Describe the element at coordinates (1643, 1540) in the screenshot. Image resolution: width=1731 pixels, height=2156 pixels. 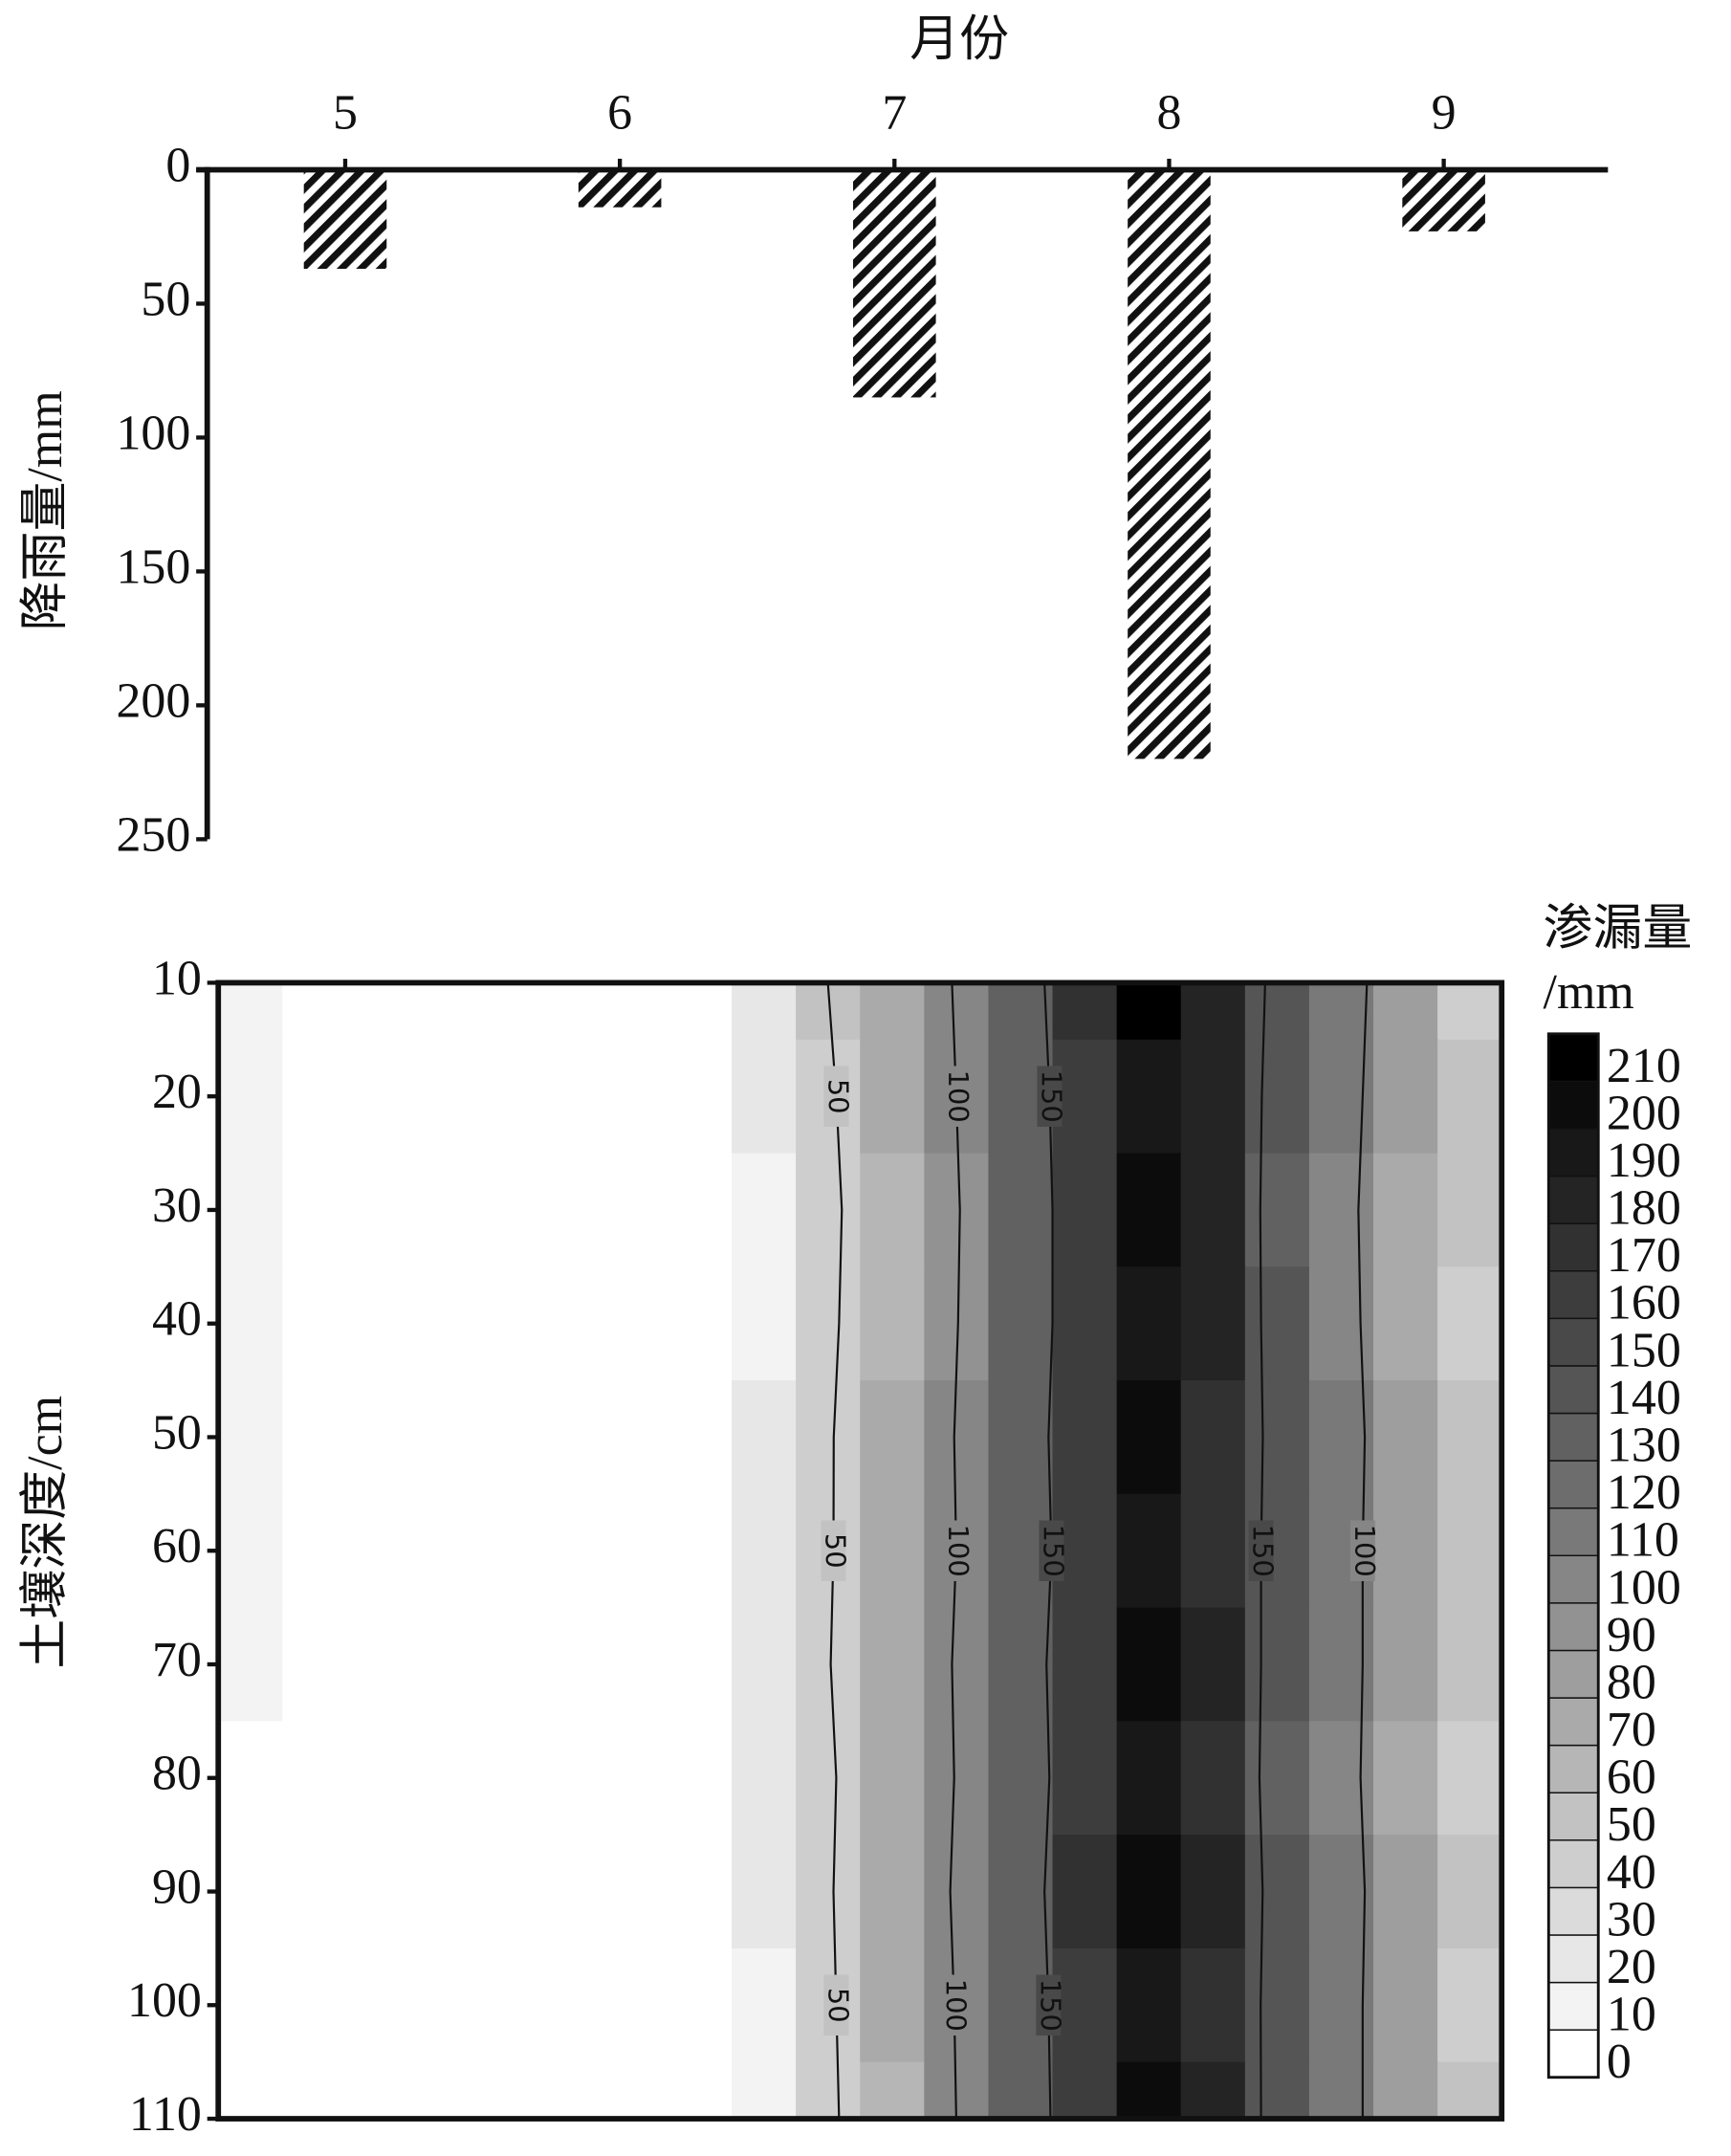
I see `colorbar-tick-label: 110` at that location.